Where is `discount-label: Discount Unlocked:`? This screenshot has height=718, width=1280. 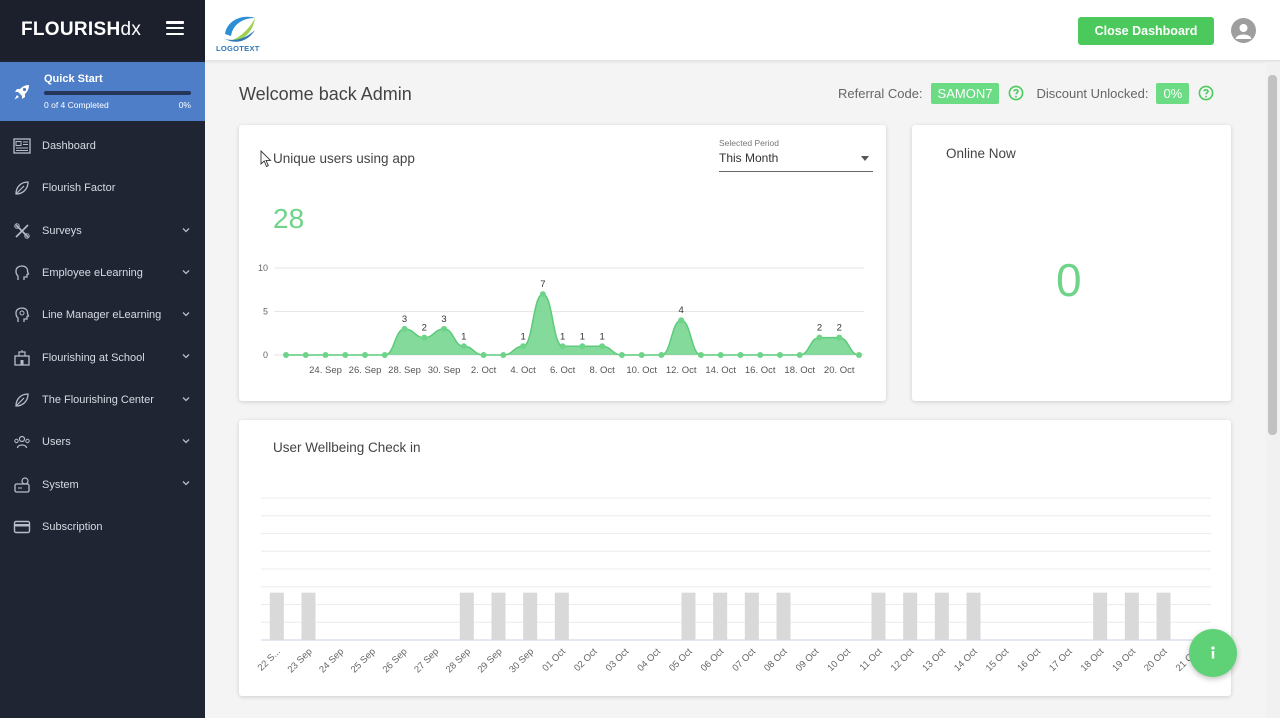 discount-label: Discount Unlocked: is located at coordinates (1092, 93).